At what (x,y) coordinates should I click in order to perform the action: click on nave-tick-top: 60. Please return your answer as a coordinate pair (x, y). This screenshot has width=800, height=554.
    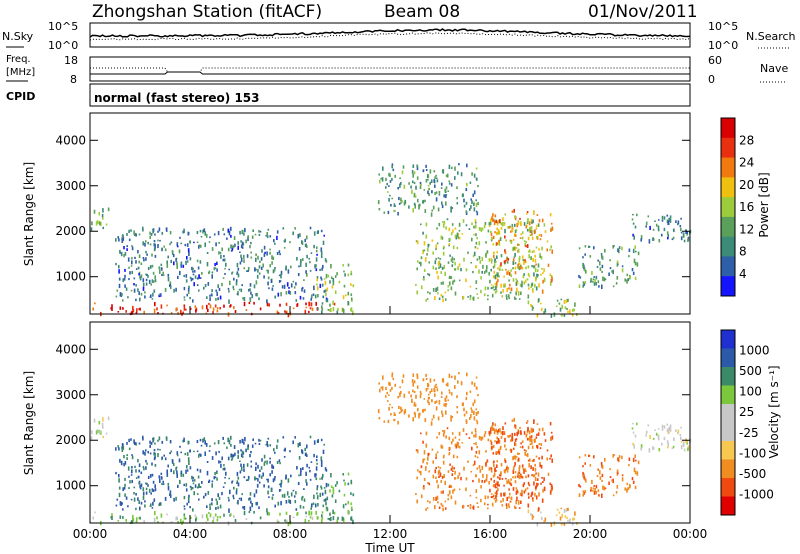
    Looking at the image, I should click on (715, 60).